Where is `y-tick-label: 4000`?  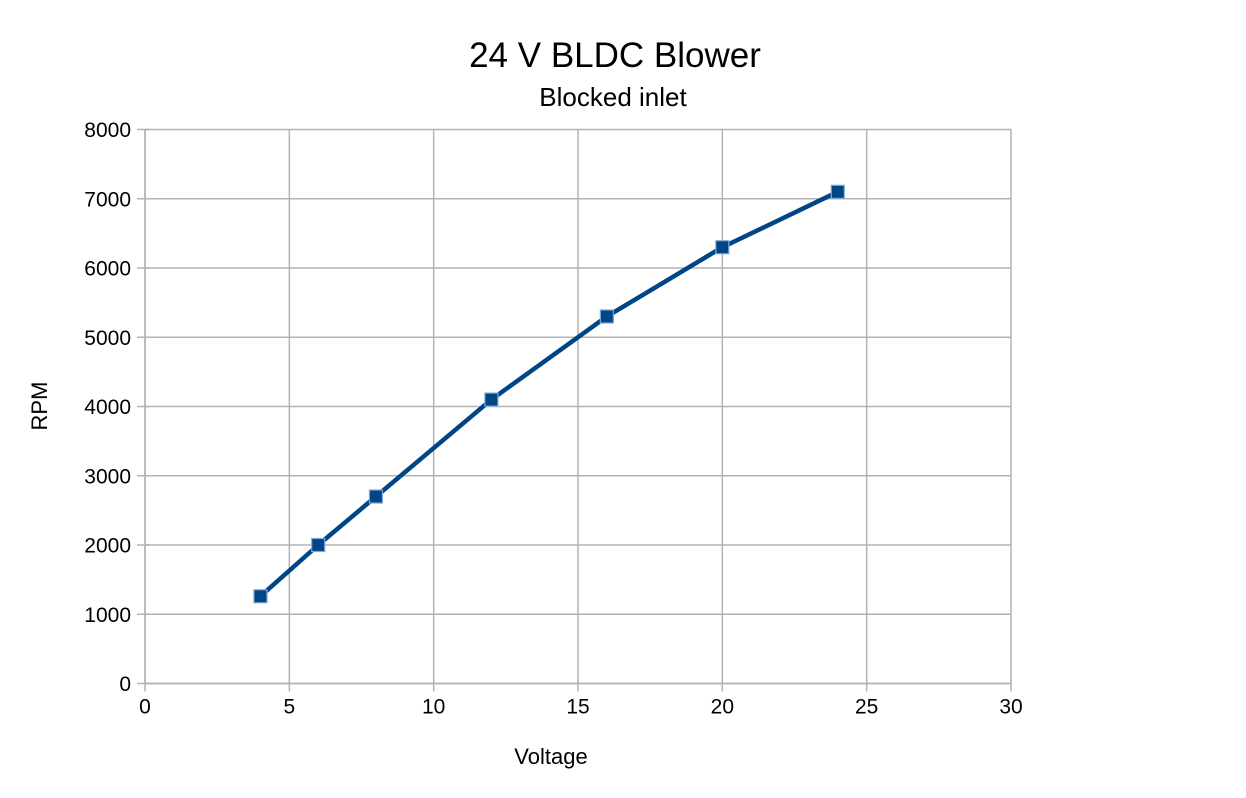
y-tick-label: 4000 is located at coordinates (107, 407).